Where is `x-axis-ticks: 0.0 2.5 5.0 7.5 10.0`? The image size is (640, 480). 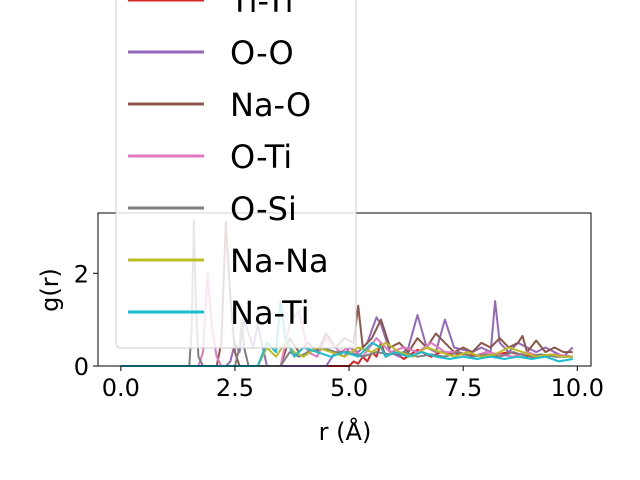
x-axis-ticks: 0.0 2.5 5.0 7.5 10.0 is located at coordinates (353, 384).